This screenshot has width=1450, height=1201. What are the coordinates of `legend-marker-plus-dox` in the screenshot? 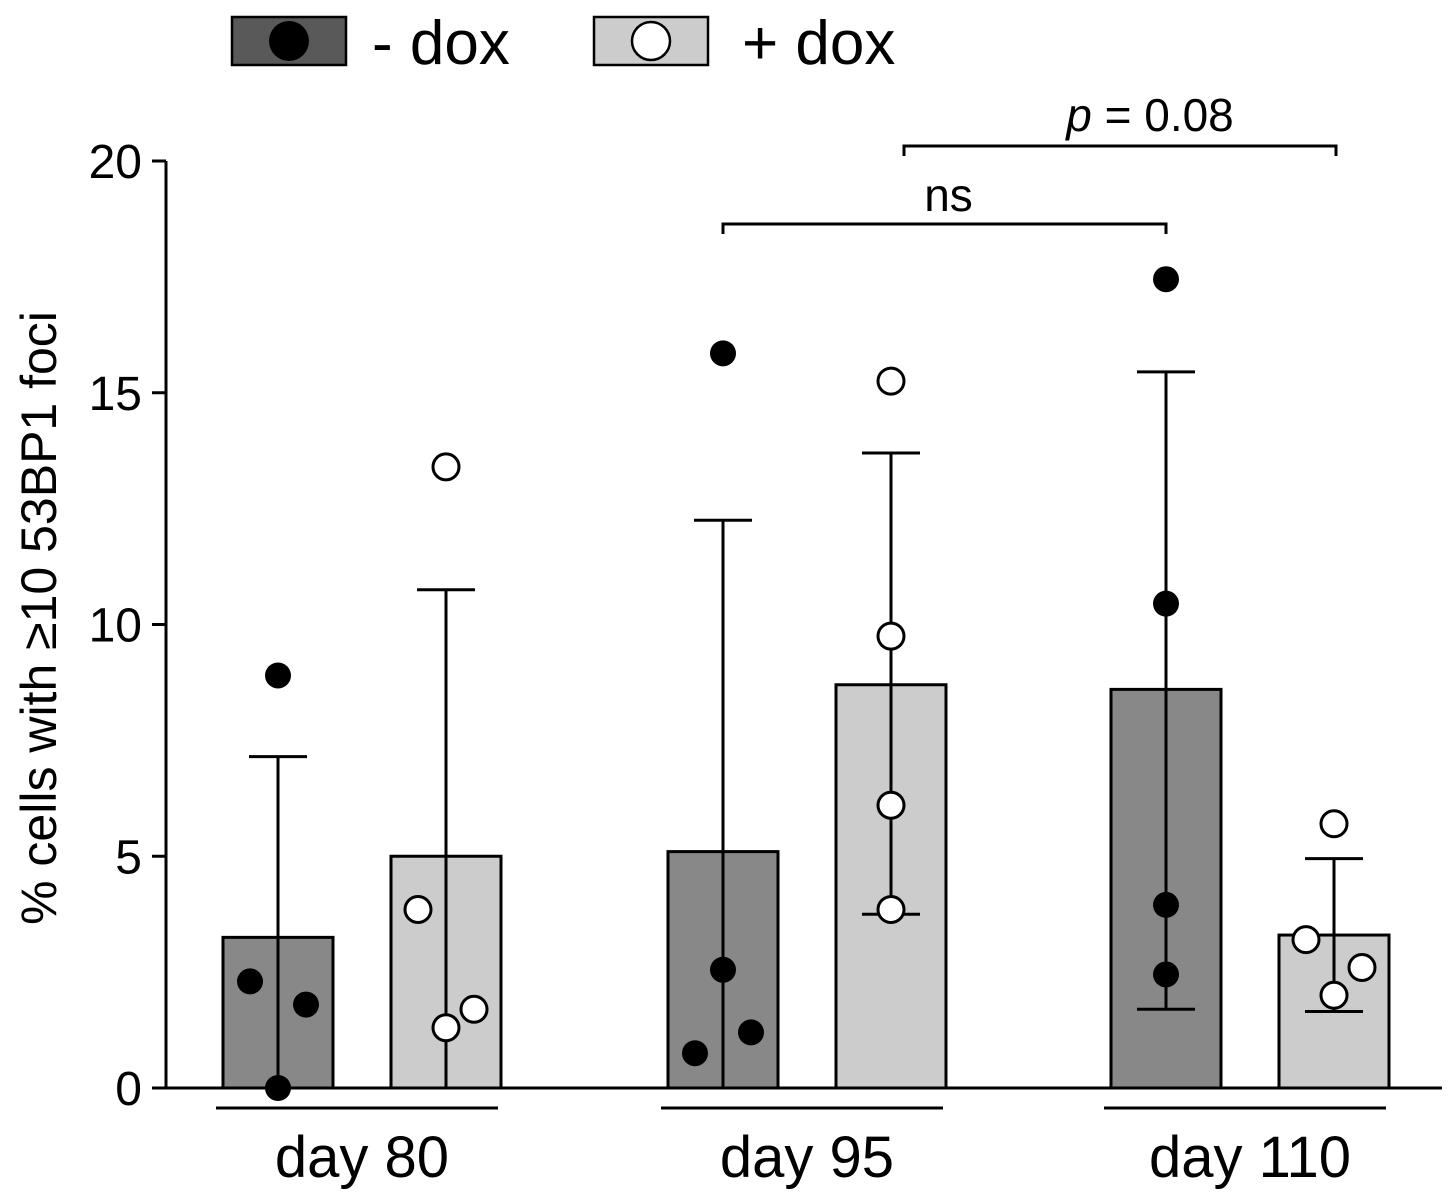 It's located at (651, 41).